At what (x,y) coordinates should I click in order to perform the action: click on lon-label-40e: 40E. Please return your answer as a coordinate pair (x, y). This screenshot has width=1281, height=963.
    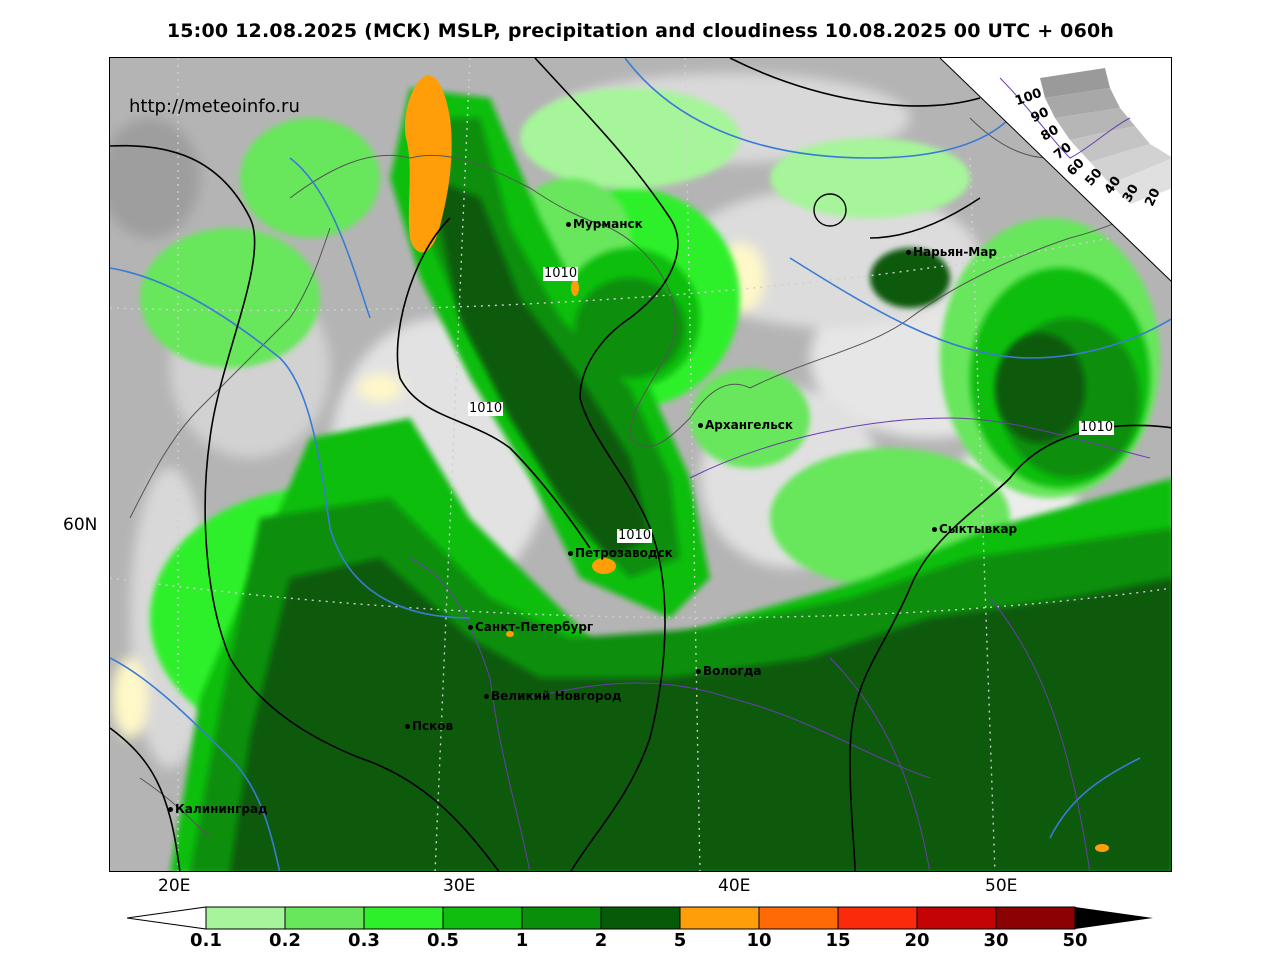
    Looking at the image, I should click on (734, 886).